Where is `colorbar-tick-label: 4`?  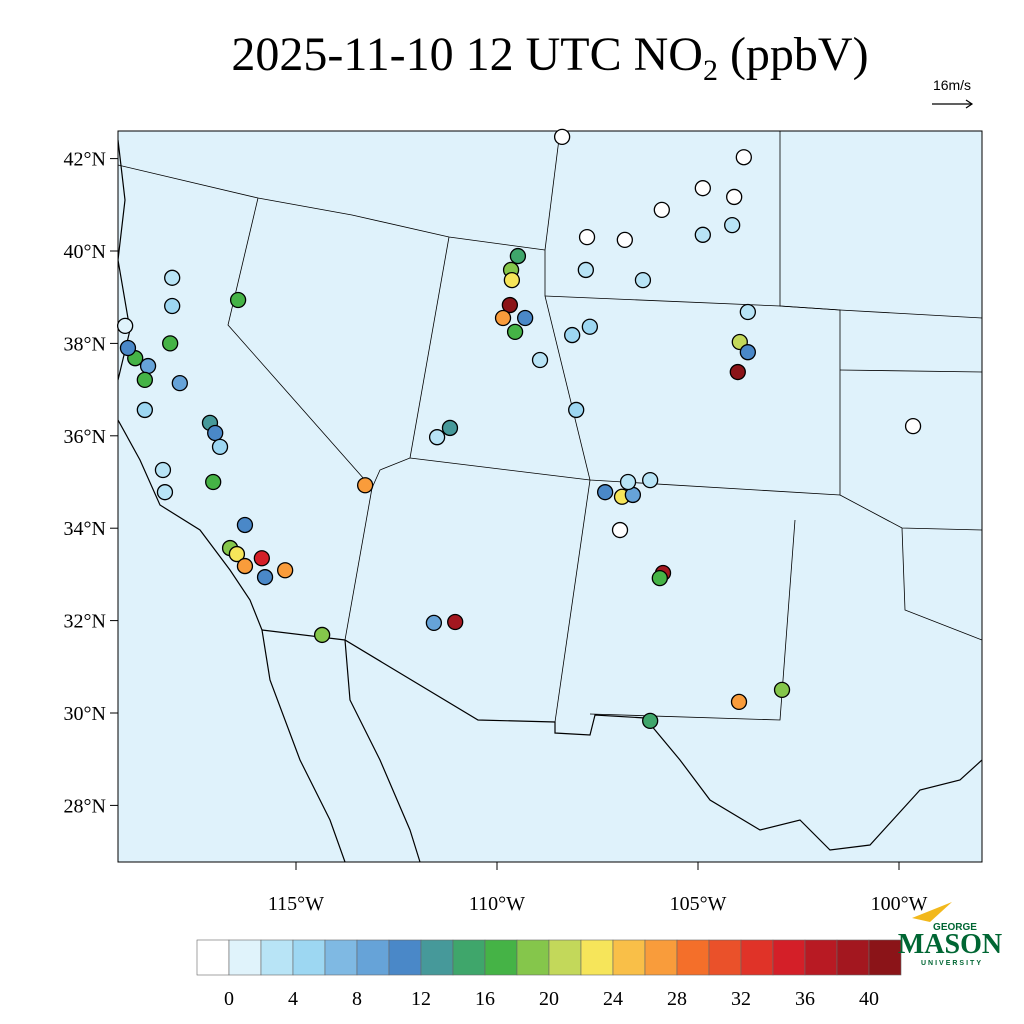 colorbar-tick-label: 4 is located at coordinates (293, 999).